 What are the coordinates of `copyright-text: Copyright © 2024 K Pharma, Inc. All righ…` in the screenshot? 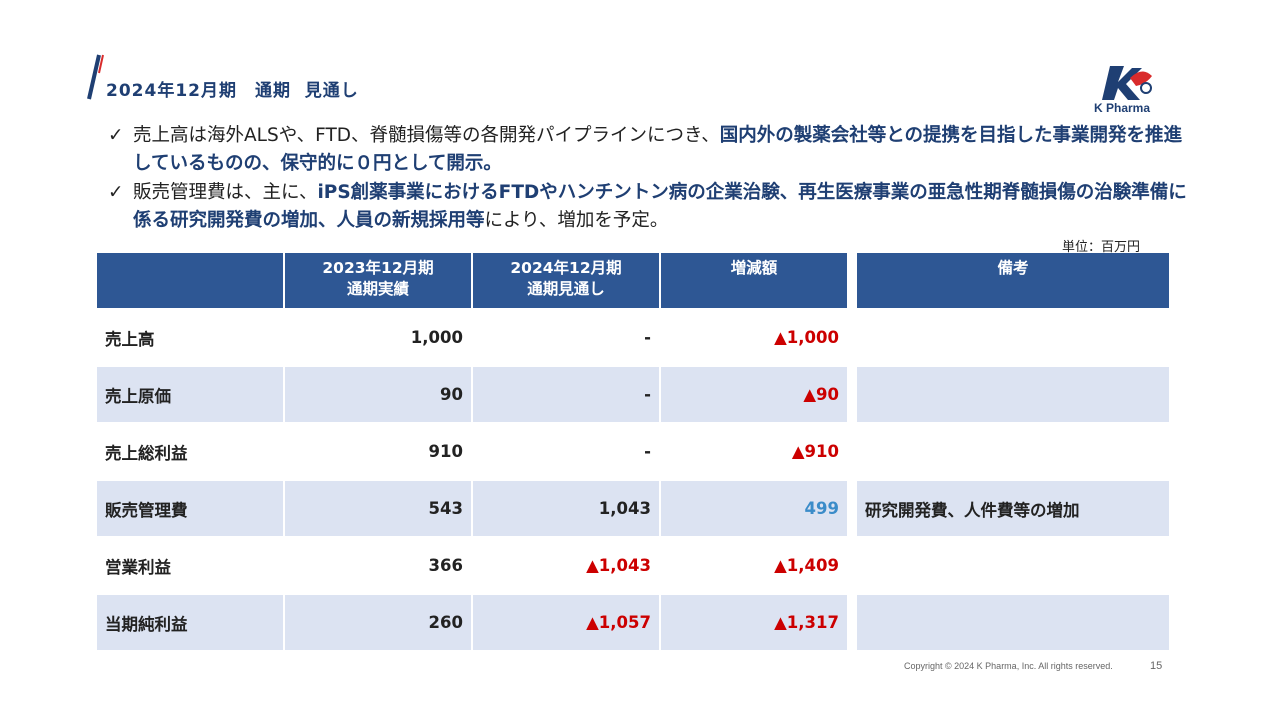 It's located at (1008, 666).